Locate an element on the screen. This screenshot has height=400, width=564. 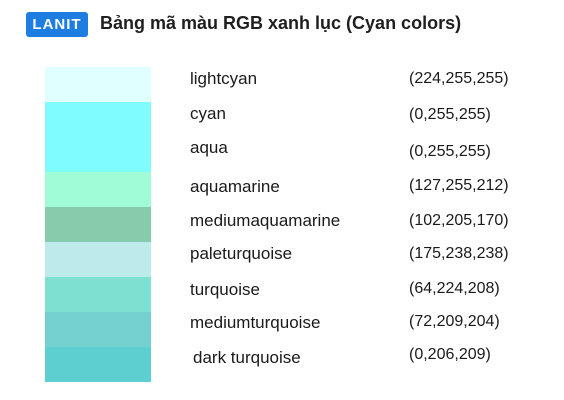
swatch-mediumturquoise is located at coordinates (98, 329).